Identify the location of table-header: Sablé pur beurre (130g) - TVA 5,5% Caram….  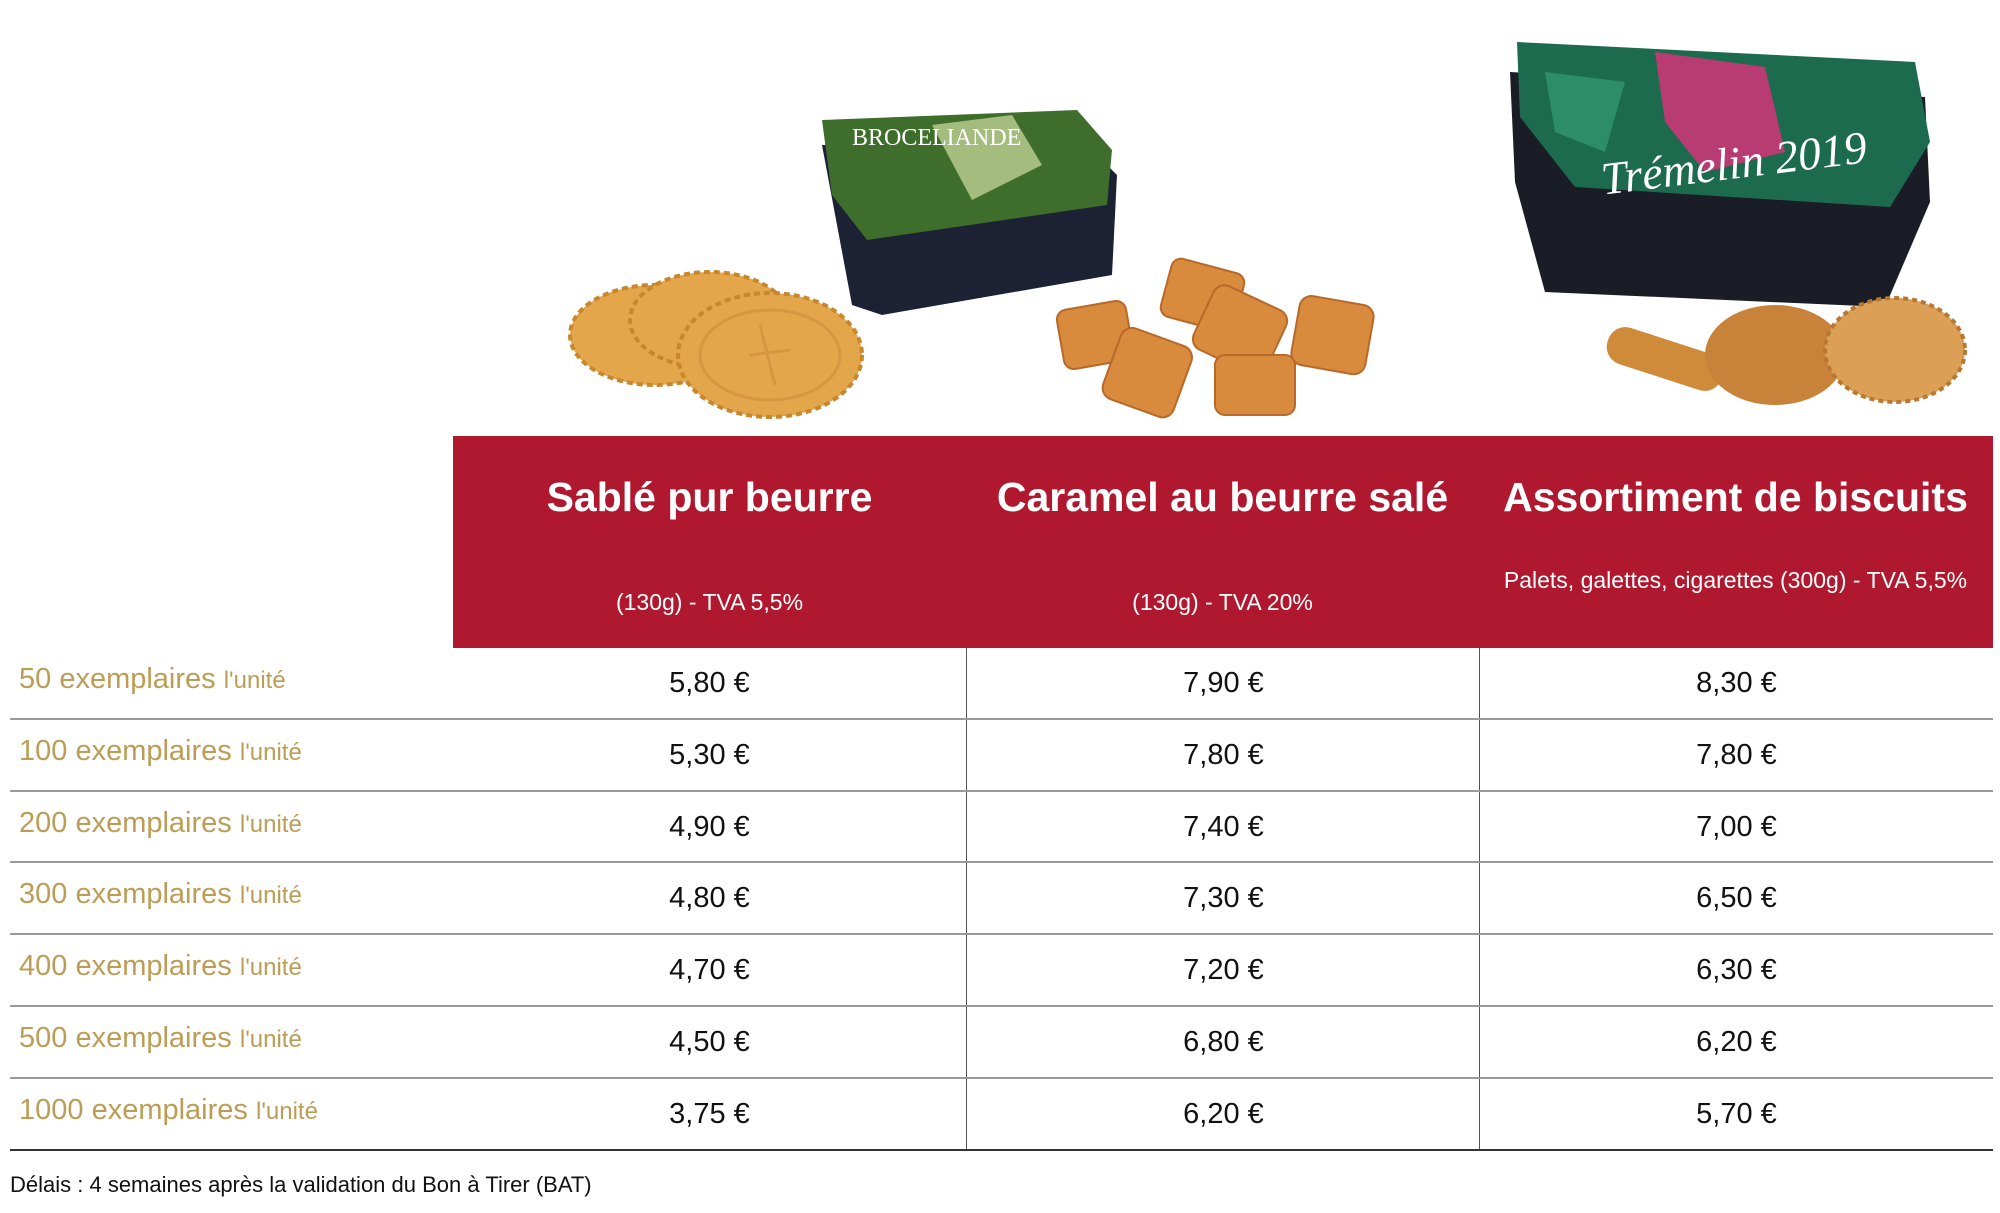
(1223, 542).